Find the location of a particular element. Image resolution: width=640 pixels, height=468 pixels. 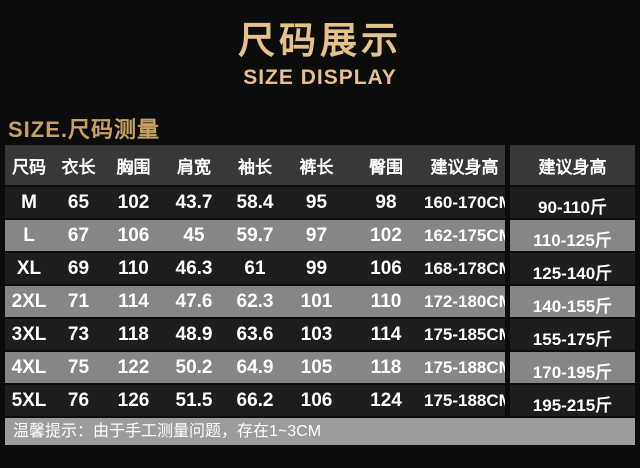

cell-clothes-length: 75 is located at coordinates (78, 367).